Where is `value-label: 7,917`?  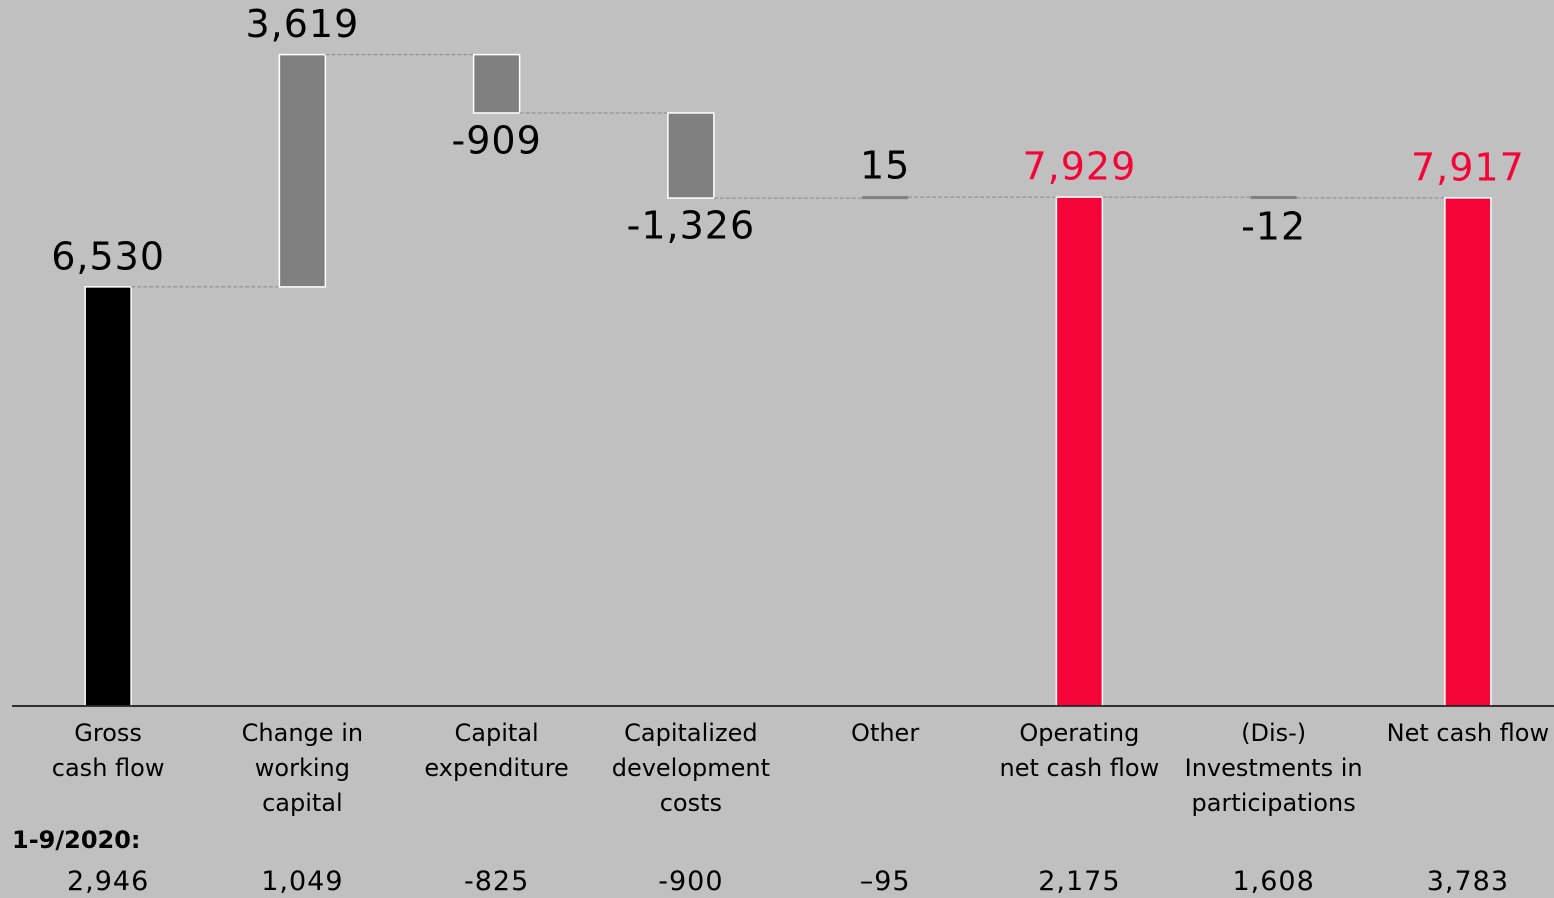 value-label: 7,917 is located at coordinates (1468, 167).